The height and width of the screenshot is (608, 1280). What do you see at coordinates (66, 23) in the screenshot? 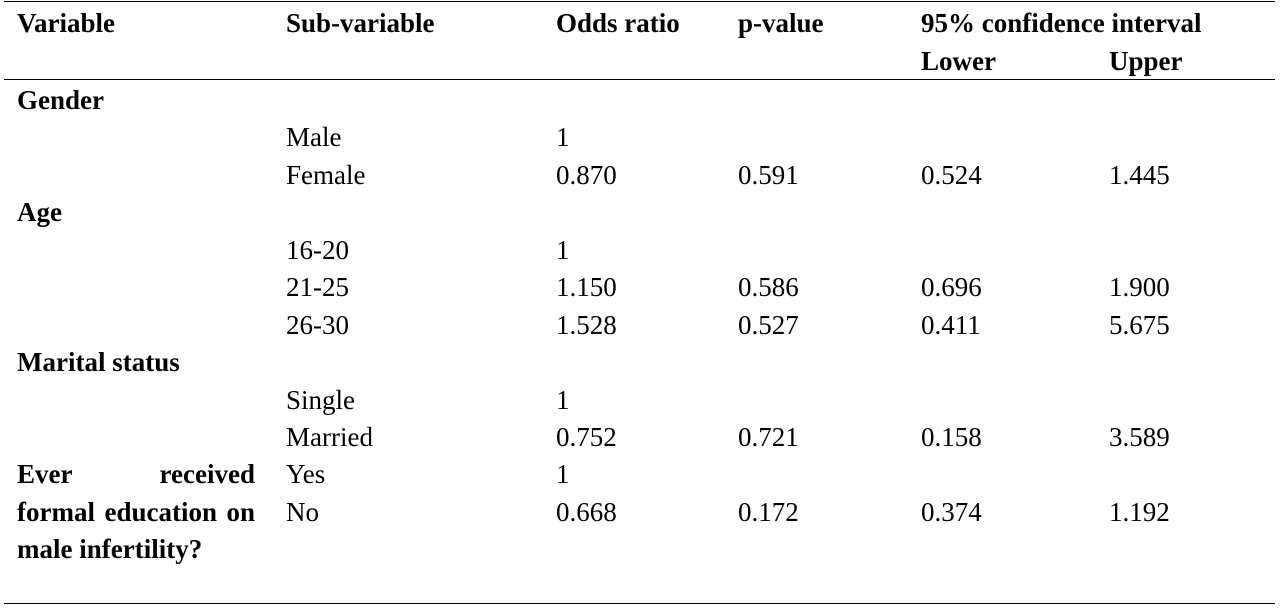
I see `header-variable: Variable` at bounding box center [66, 23].